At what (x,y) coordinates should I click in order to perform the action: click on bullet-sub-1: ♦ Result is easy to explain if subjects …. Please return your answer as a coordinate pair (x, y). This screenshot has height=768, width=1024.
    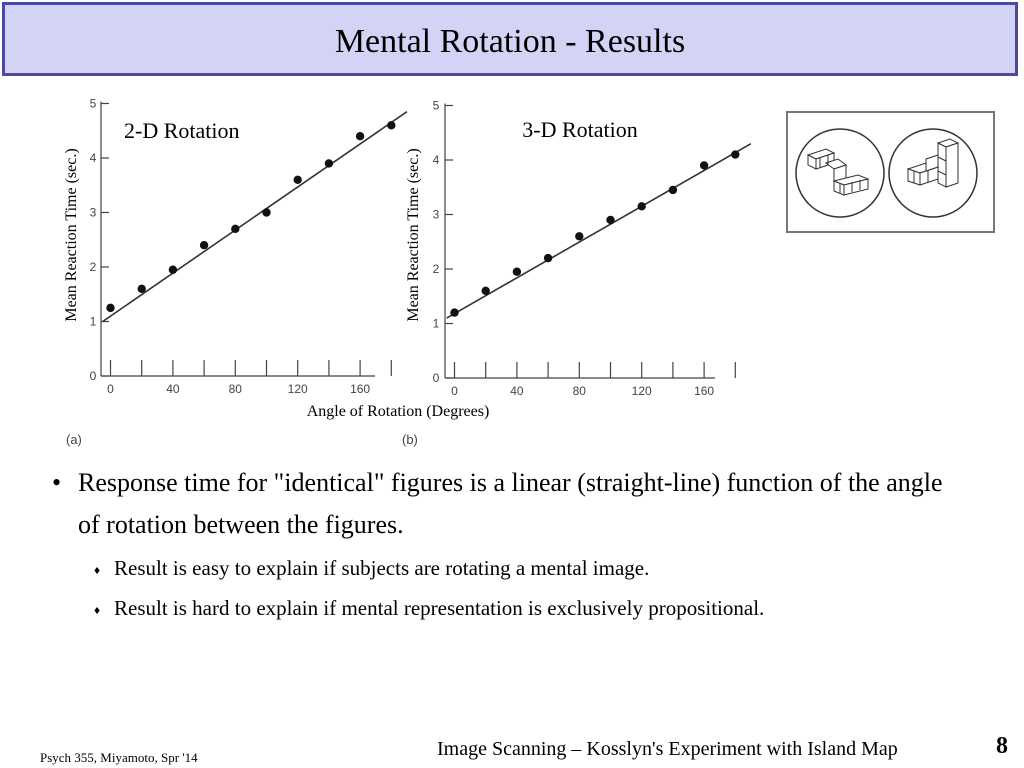
    Looking at the image, I should click on (502, 568).